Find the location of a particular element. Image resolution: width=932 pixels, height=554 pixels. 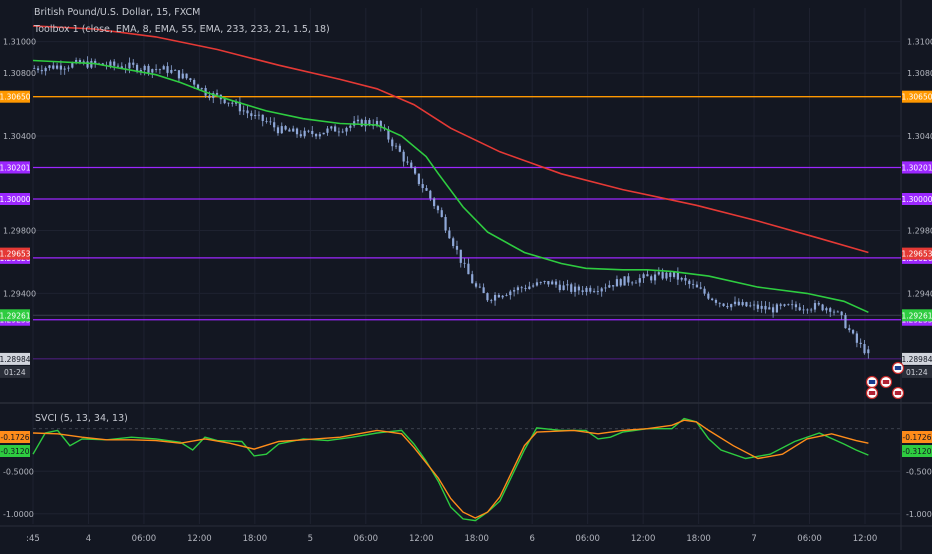

oscillator-title: SVCI (5, 13, 34, 13) is located at coordinates (81, 418).